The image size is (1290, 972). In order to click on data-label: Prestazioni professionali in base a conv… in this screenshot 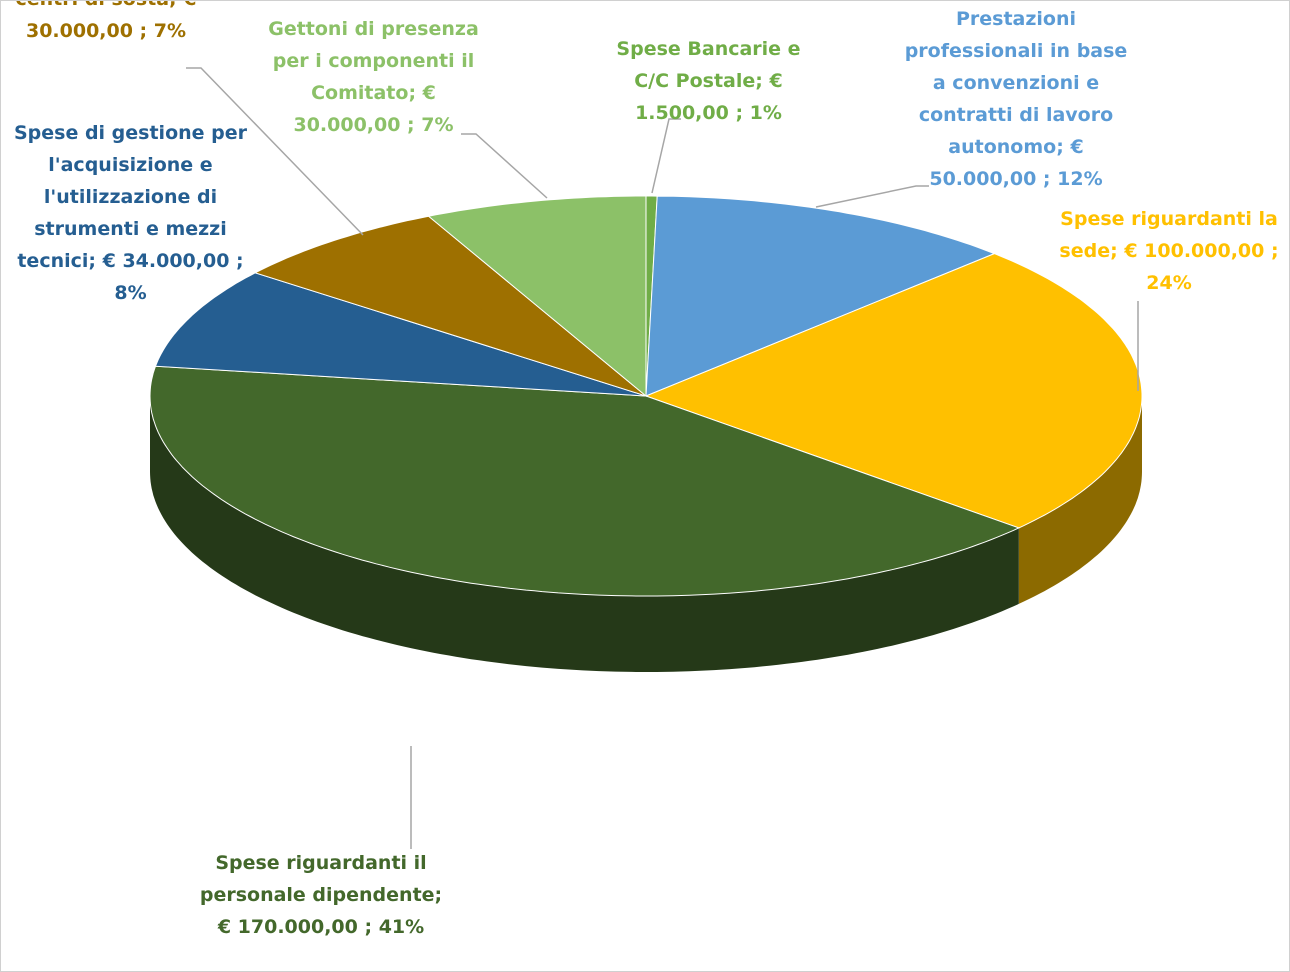, I will do `click(1016, 99)`.